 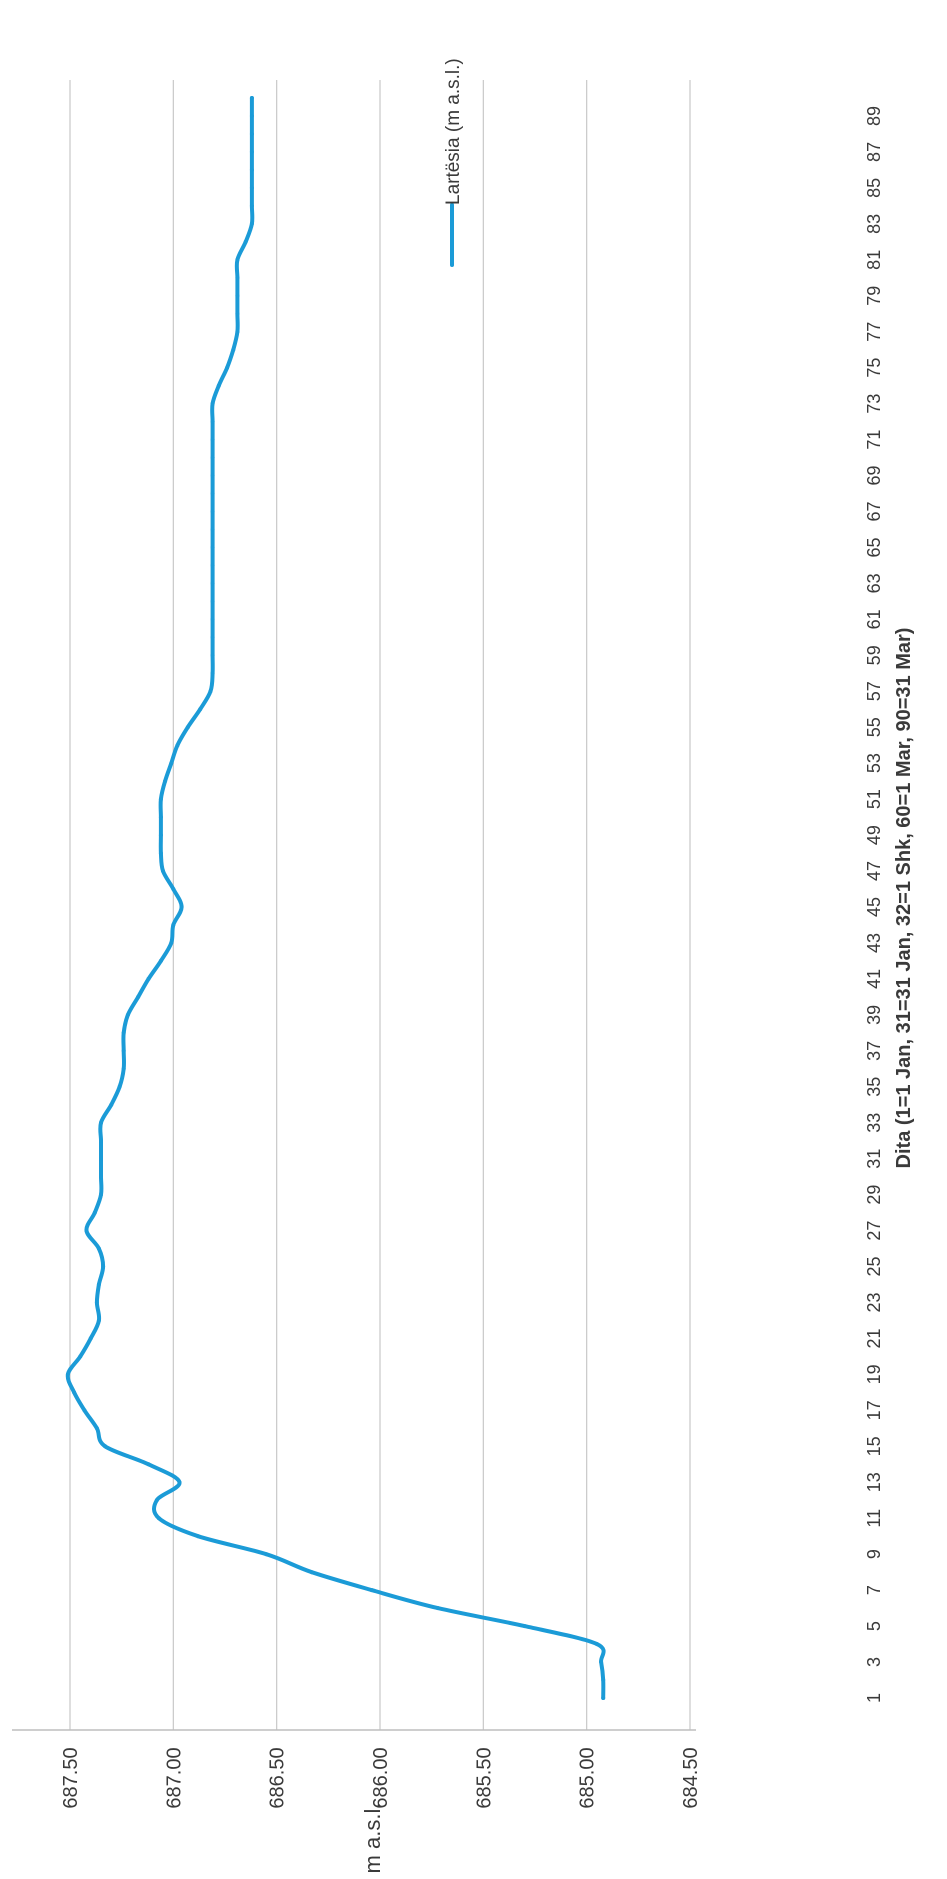 I want to click on x-tick-label: 55, so click(x=874, y=727).